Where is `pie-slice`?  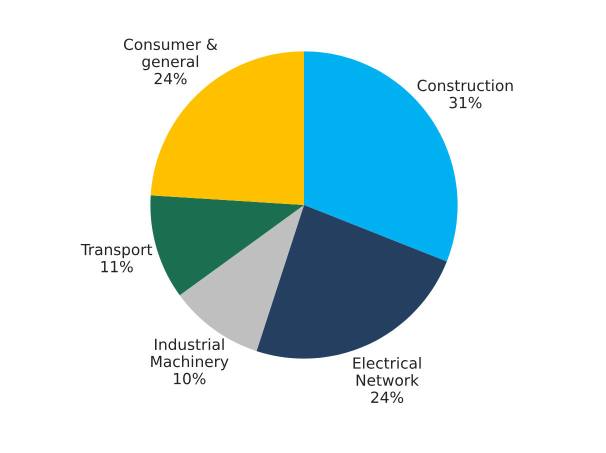 pie-slice is located at coordinates (351, 282).